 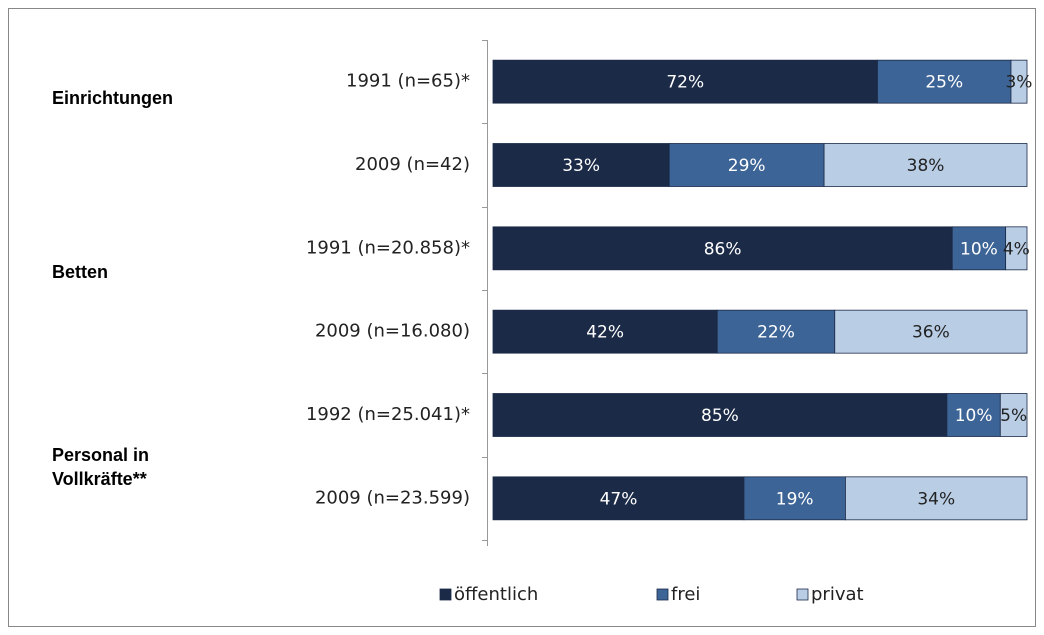 I want to click on data-label: 85%, so click(x=720, y=416).